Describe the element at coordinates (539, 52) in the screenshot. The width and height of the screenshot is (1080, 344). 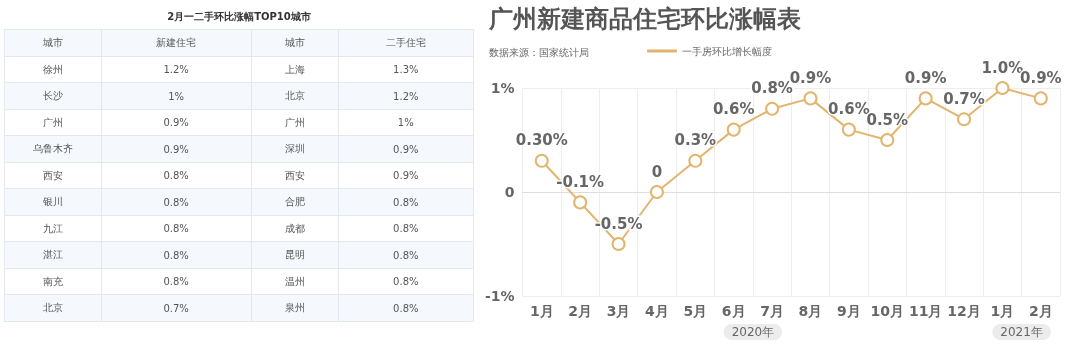
I see `chart-subtitle: 数据来源：国家统计局` at that location.